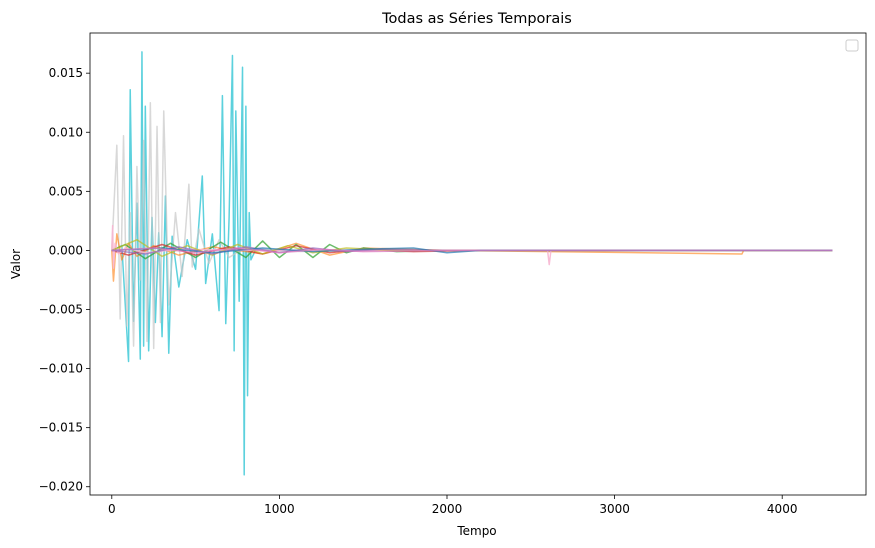 The height and width of the screenshot is (548, 875). I want to click on y-tick-label: −0.020, so click(61, 487).